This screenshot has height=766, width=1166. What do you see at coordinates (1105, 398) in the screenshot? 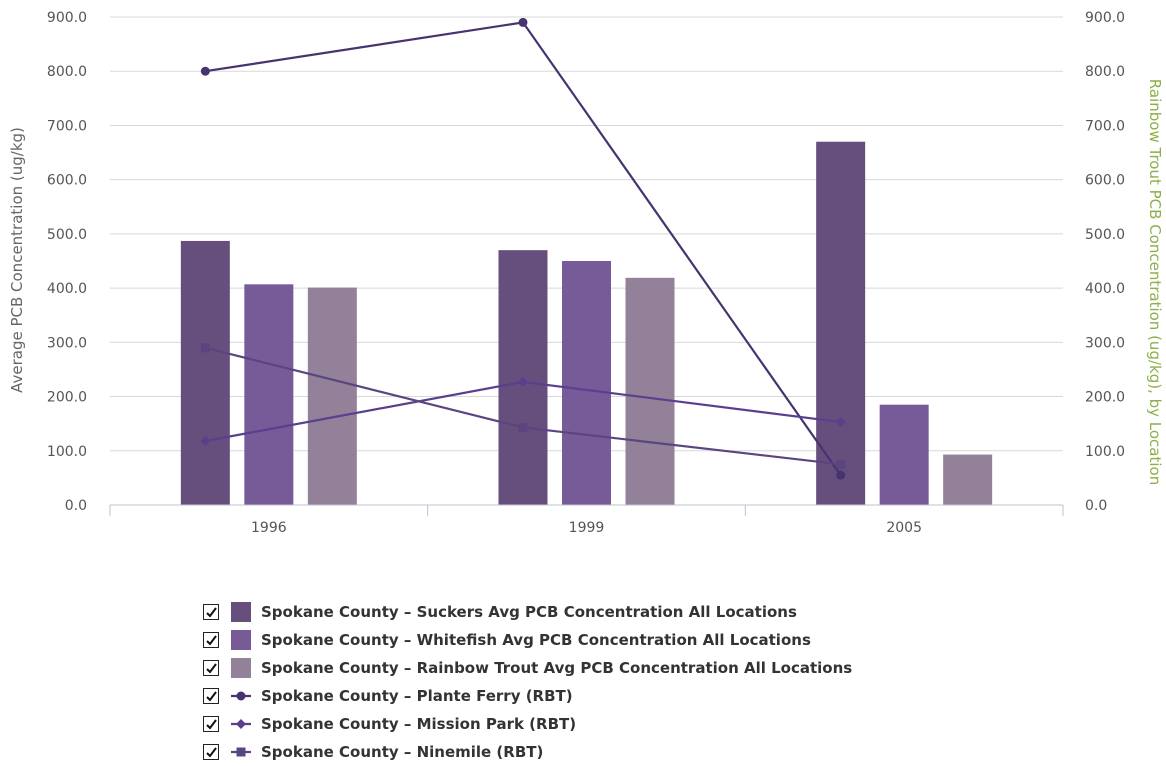
I see `right-tick-label: 200.0` at bounding box center [1105, 398].